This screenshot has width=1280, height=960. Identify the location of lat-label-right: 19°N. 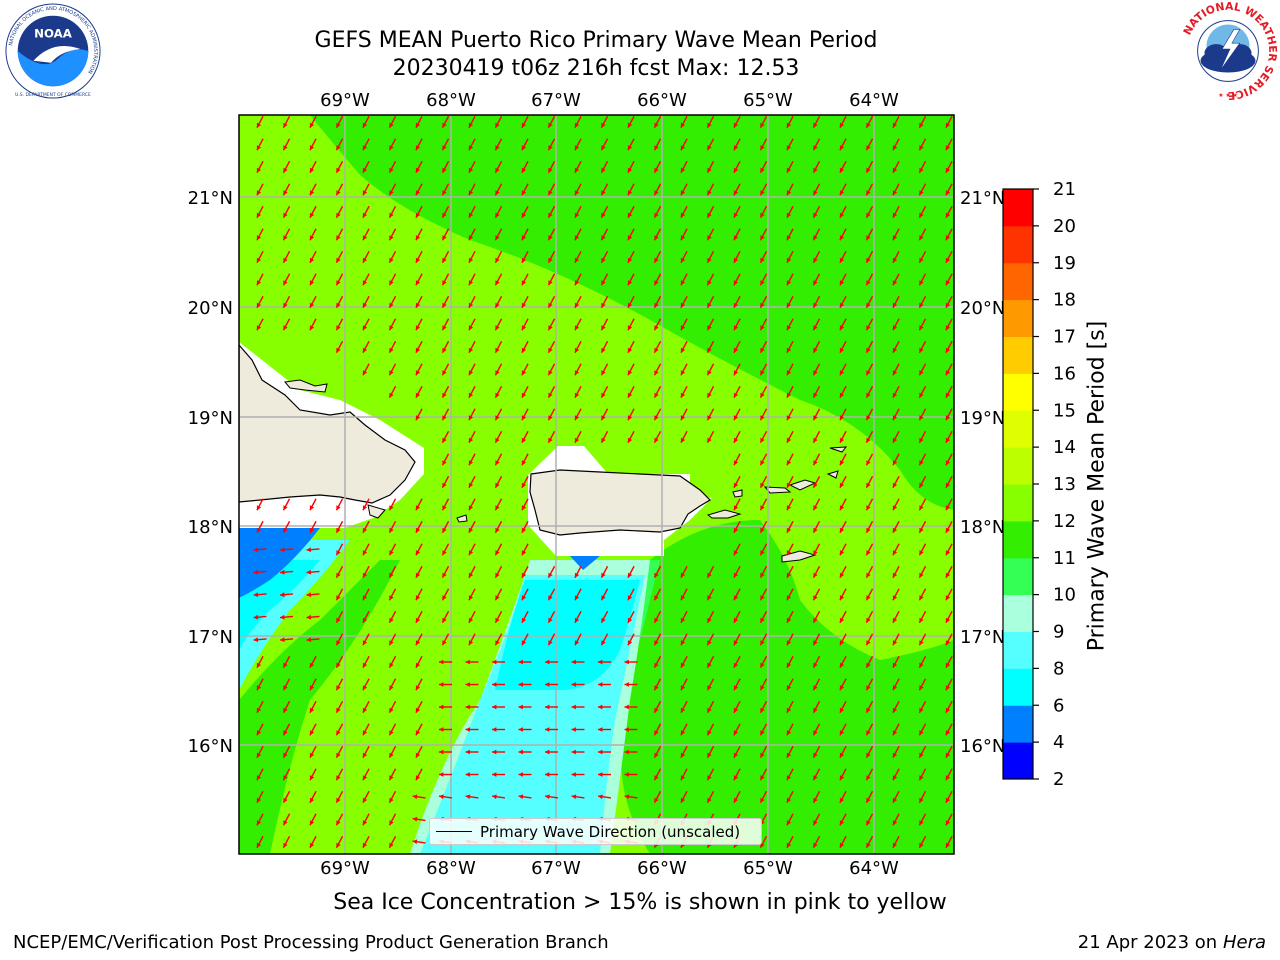
(982, 418).